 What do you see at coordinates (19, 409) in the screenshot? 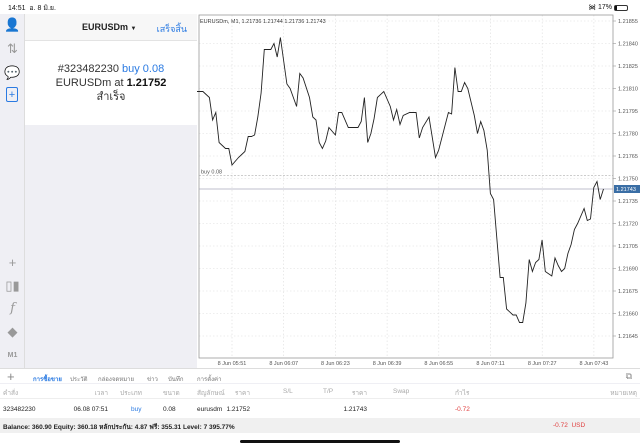
I see `cell-ticket: 323482230` at bounding box center [19, 409].